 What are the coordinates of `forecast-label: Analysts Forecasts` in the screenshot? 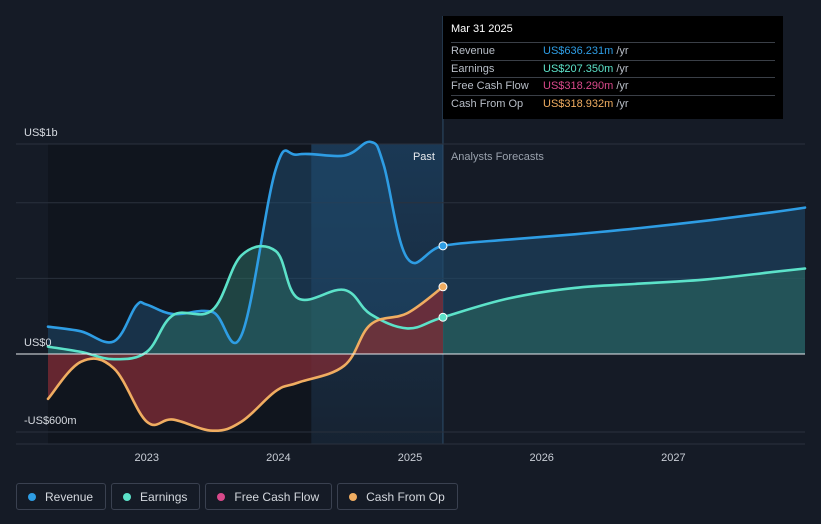 It's located at (497, 157).